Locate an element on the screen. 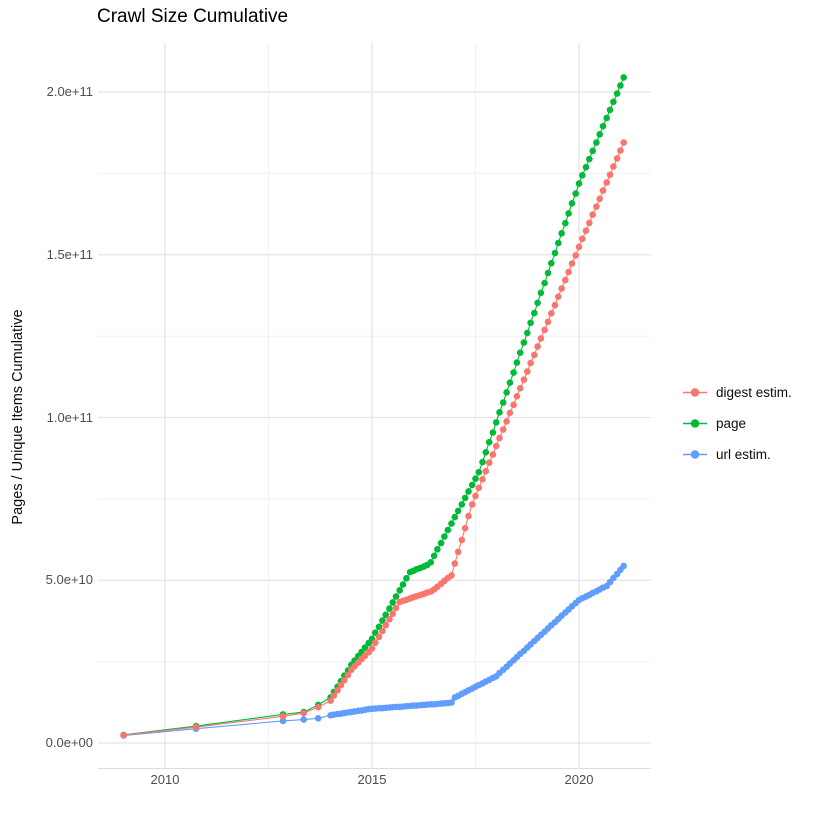 The image size is (826, 827). legend: digest estim. page url estim. is located at coordinates (737, 423).